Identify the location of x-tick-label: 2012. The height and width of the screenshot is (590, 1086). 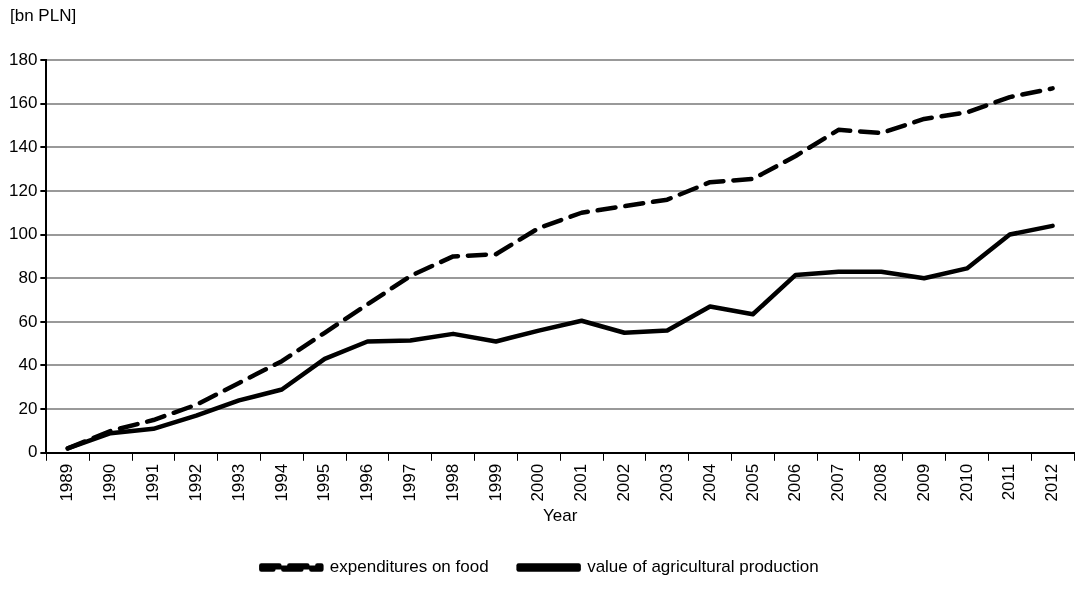
(1052, 482).